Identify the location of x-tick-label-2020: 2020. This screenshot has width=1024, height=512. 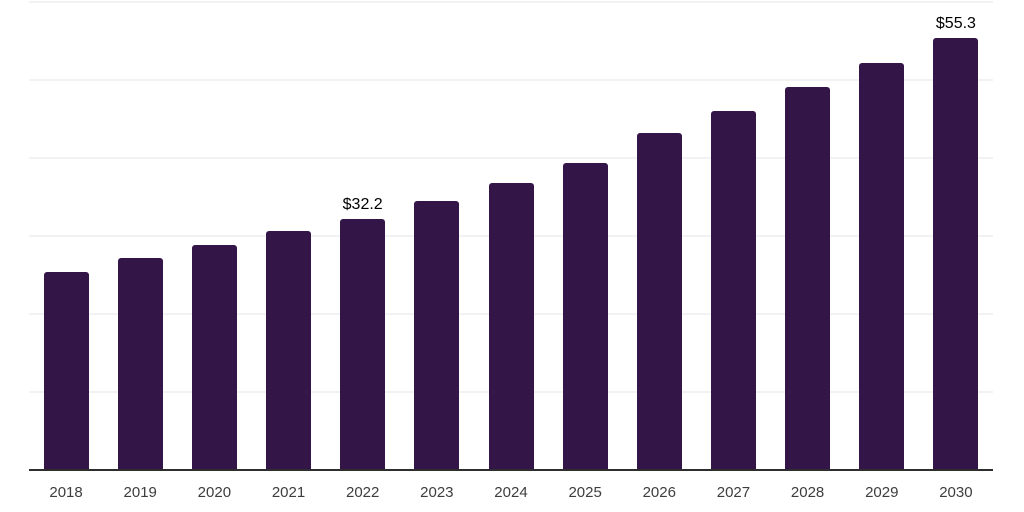
(214, 492).